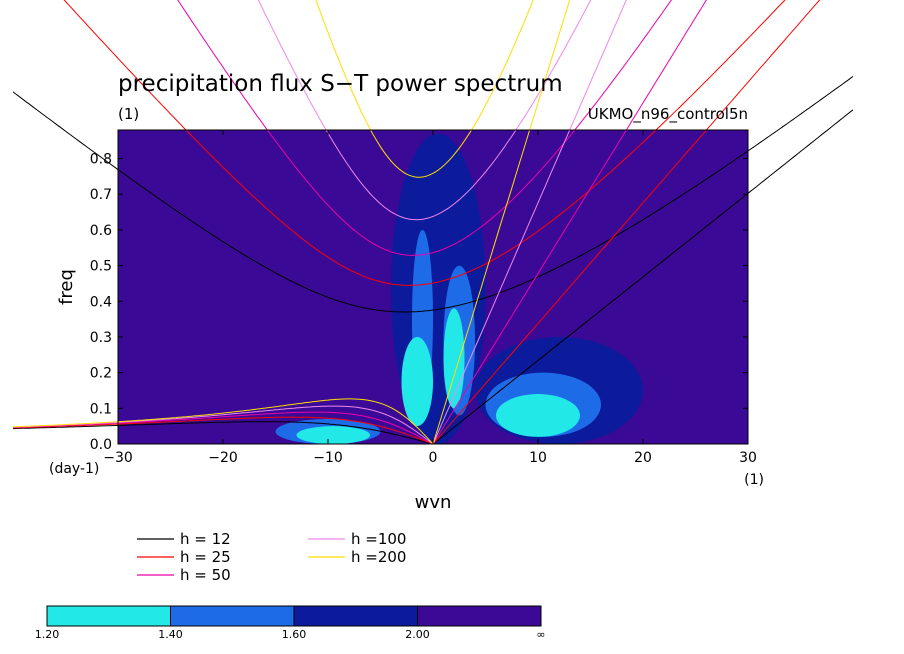  I want to click on x-tick-label: 20, so click(643, 458).